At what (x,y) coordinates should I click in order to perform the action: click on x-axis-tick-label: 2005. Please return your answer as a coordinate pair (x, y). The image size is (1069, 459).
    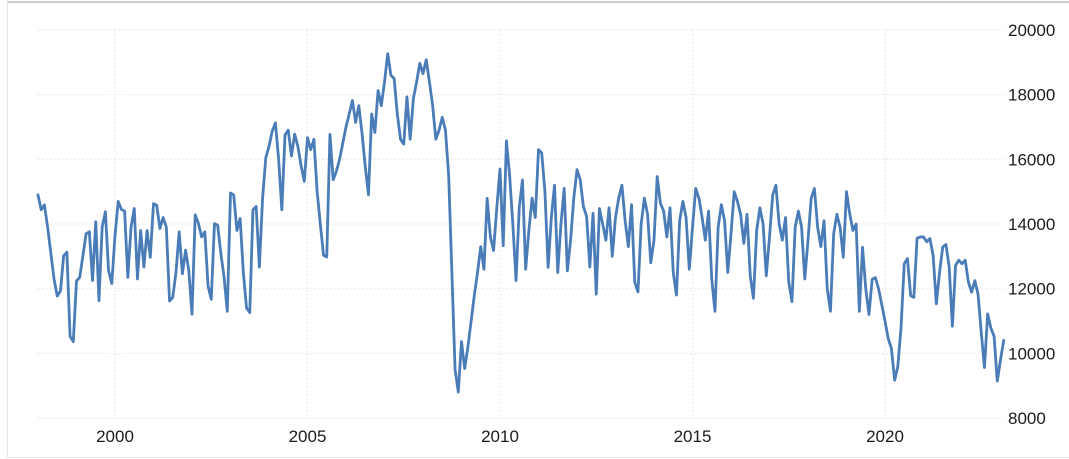
    Looking at the image, I should click on (308, 436).